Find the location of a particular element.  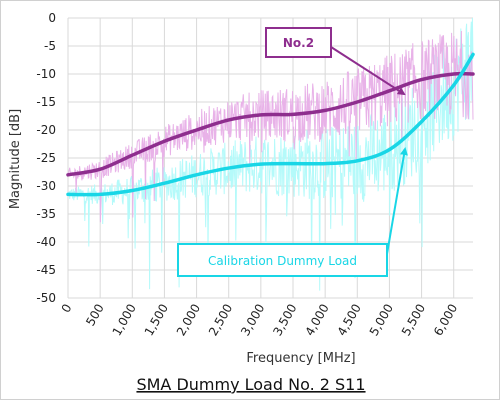

x-tick-label: 4,500 is located at coordinates (349, 320).